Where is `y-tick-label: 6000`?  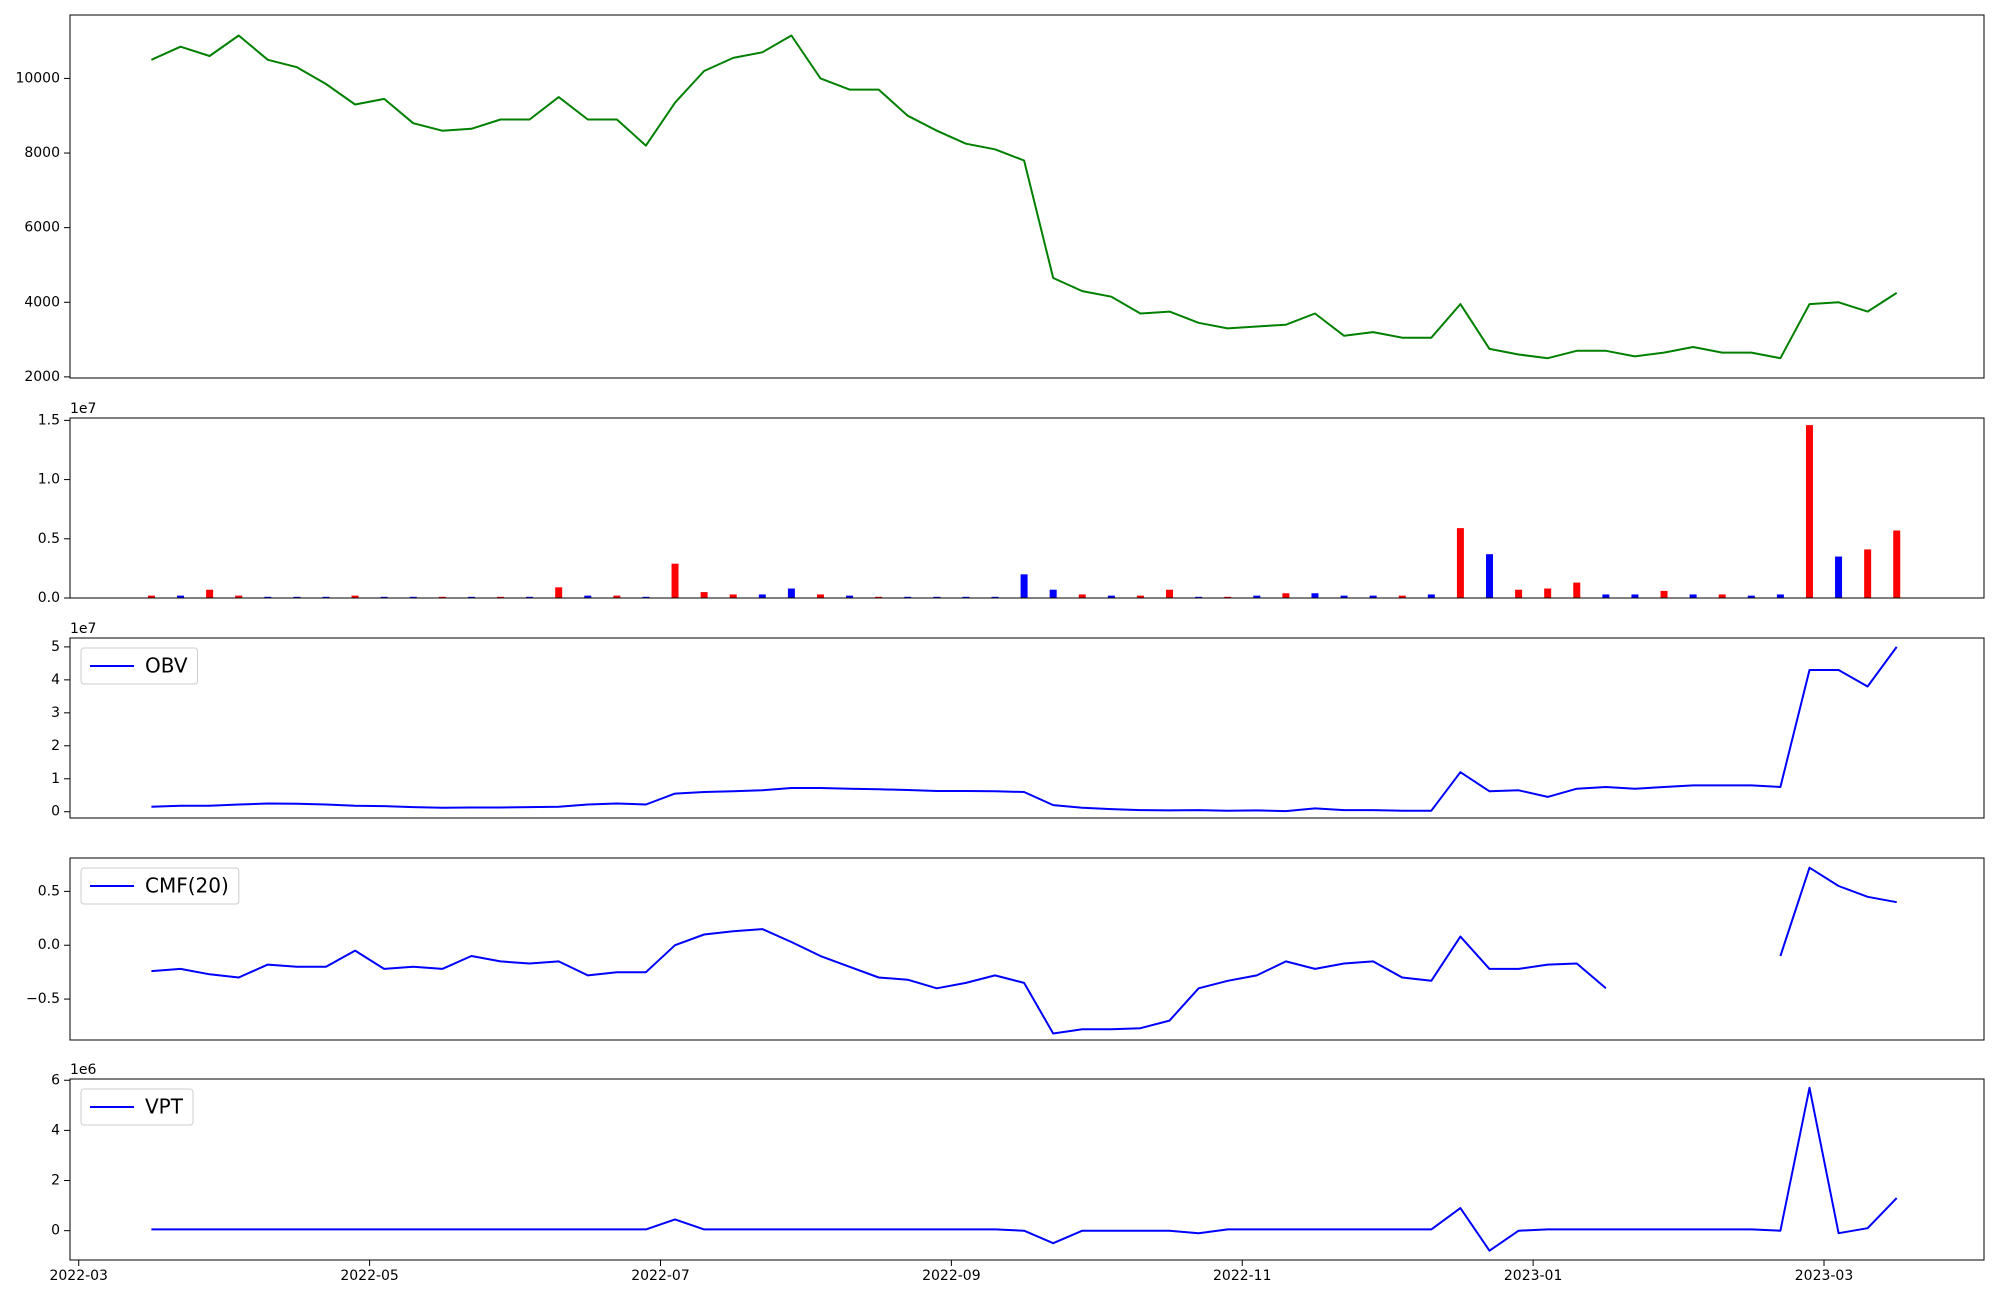
y-tick-label: 6000 is located at coordinates (42, 228).